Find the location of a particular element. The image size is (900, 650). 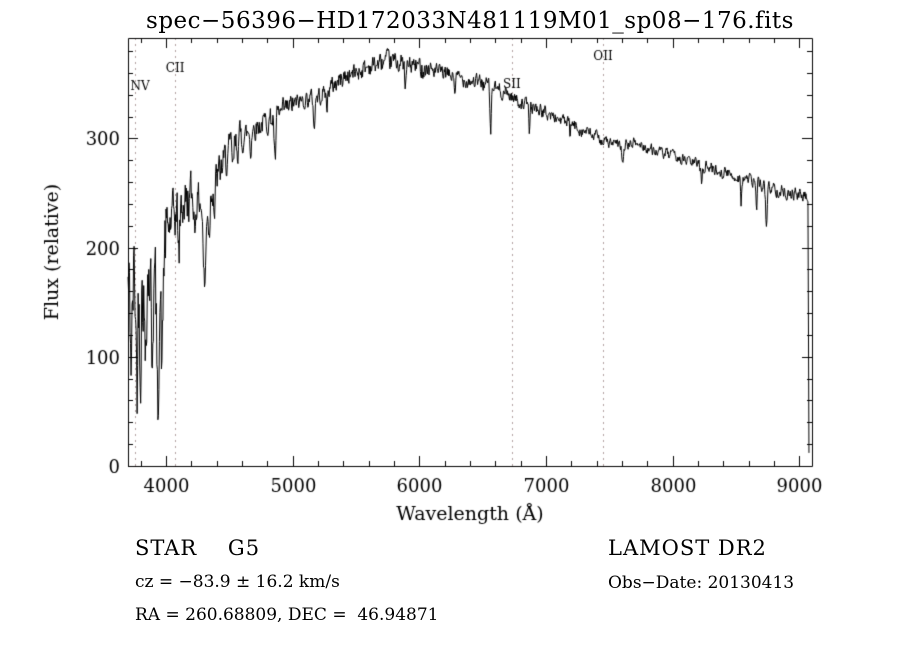

survey-release-label: LAMOST DR2 is located at coordinates (687, 548).